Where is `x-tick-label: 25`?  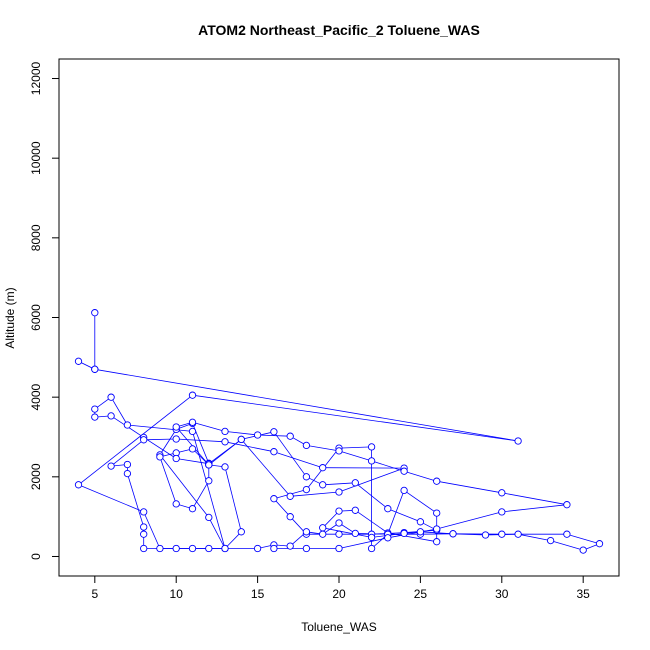
x-tick-label: 25 is located at coordinates (421, 594).